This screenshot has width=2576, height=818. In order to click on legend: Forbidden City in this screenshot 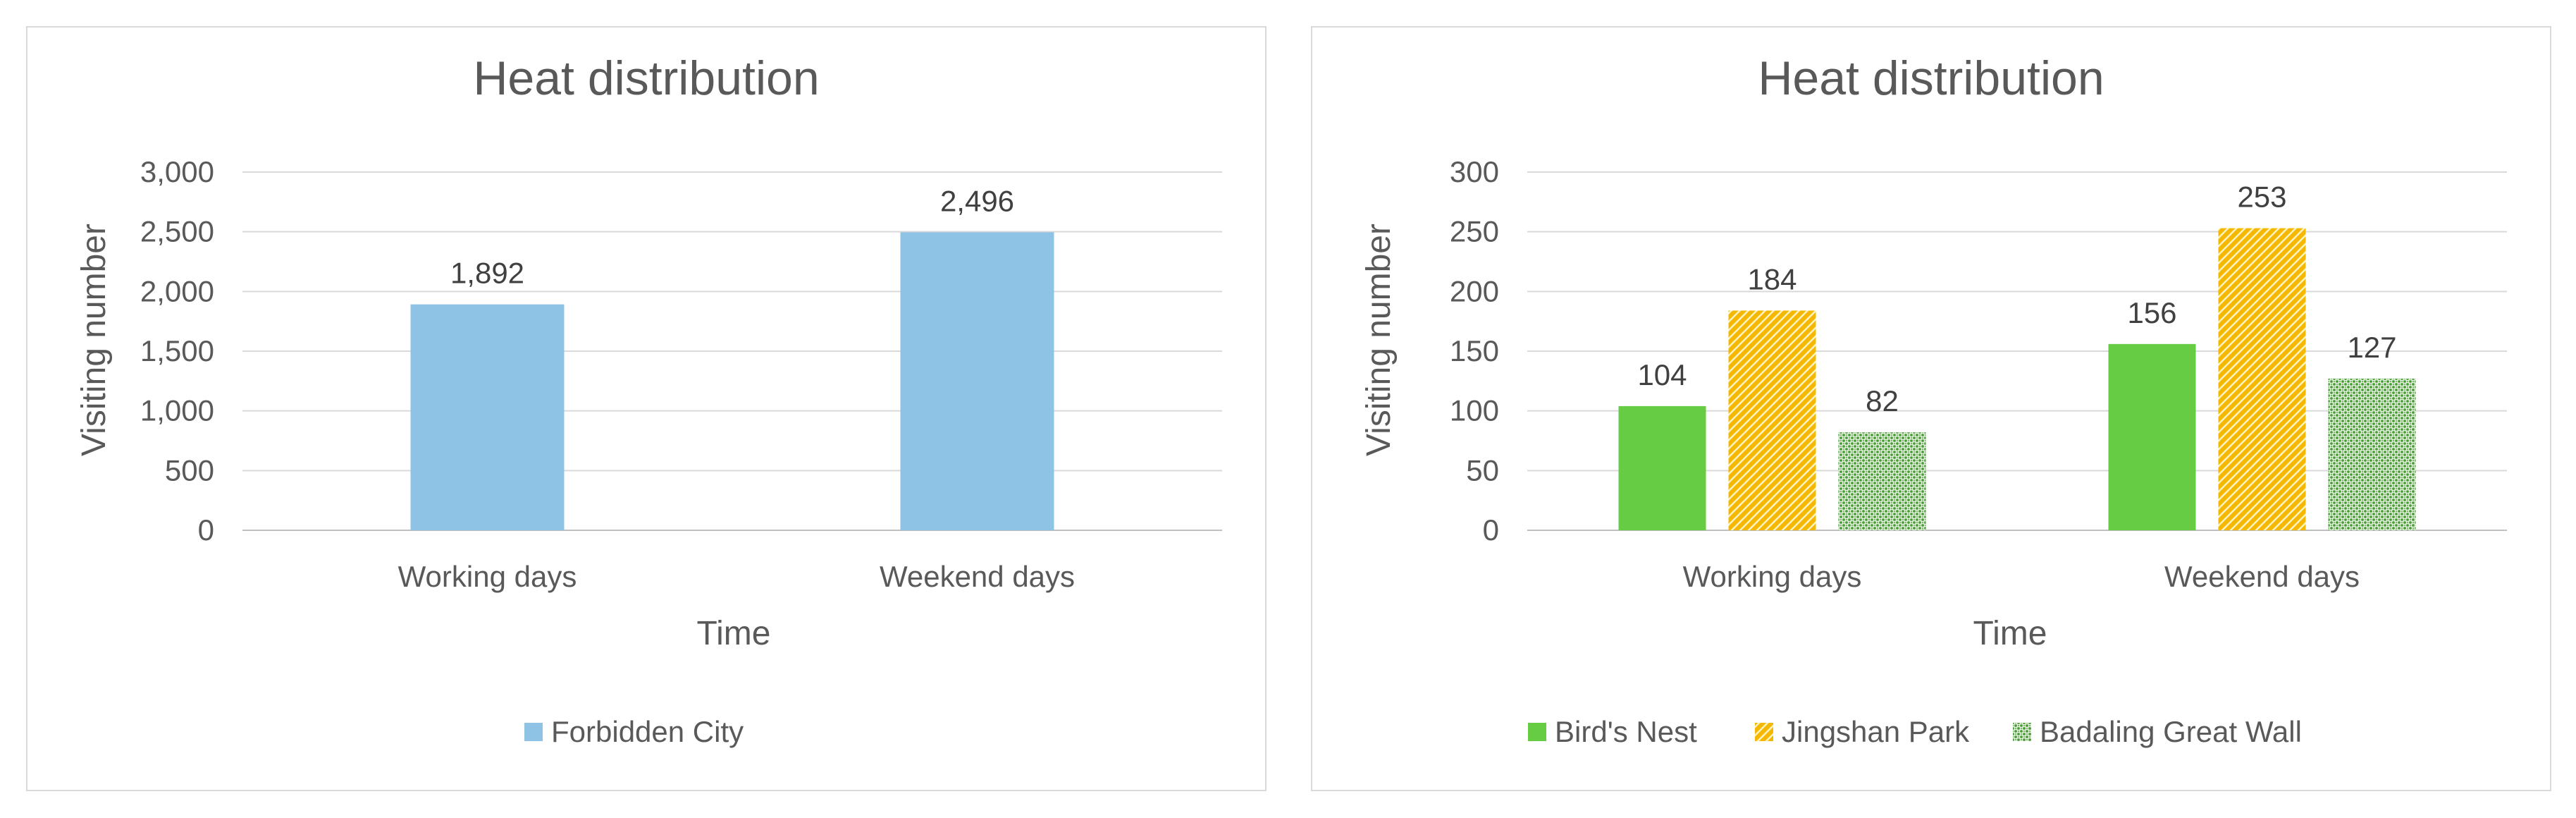, I will do `click(634, 732)`.